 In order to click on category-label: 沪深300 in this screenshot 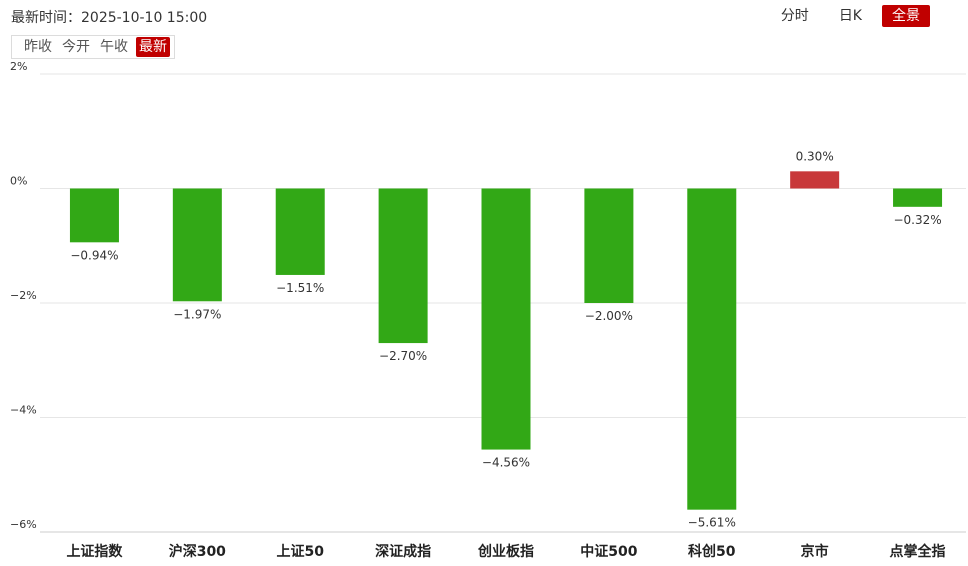, I will do `click(197, 551)`.